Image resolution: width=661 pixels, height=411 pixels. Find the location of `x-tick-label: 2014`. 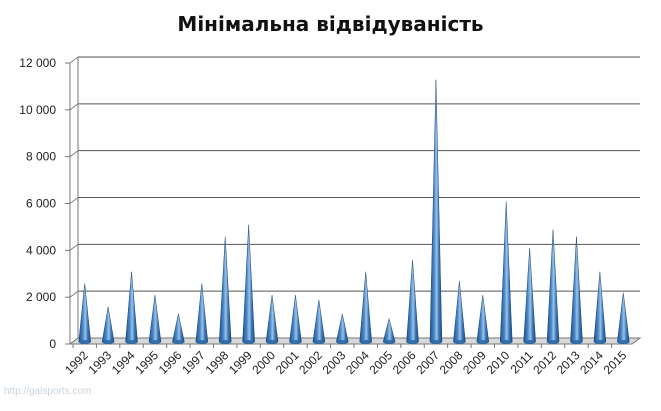

x-tick-label: 2014 is located at coordinates (591, 362).